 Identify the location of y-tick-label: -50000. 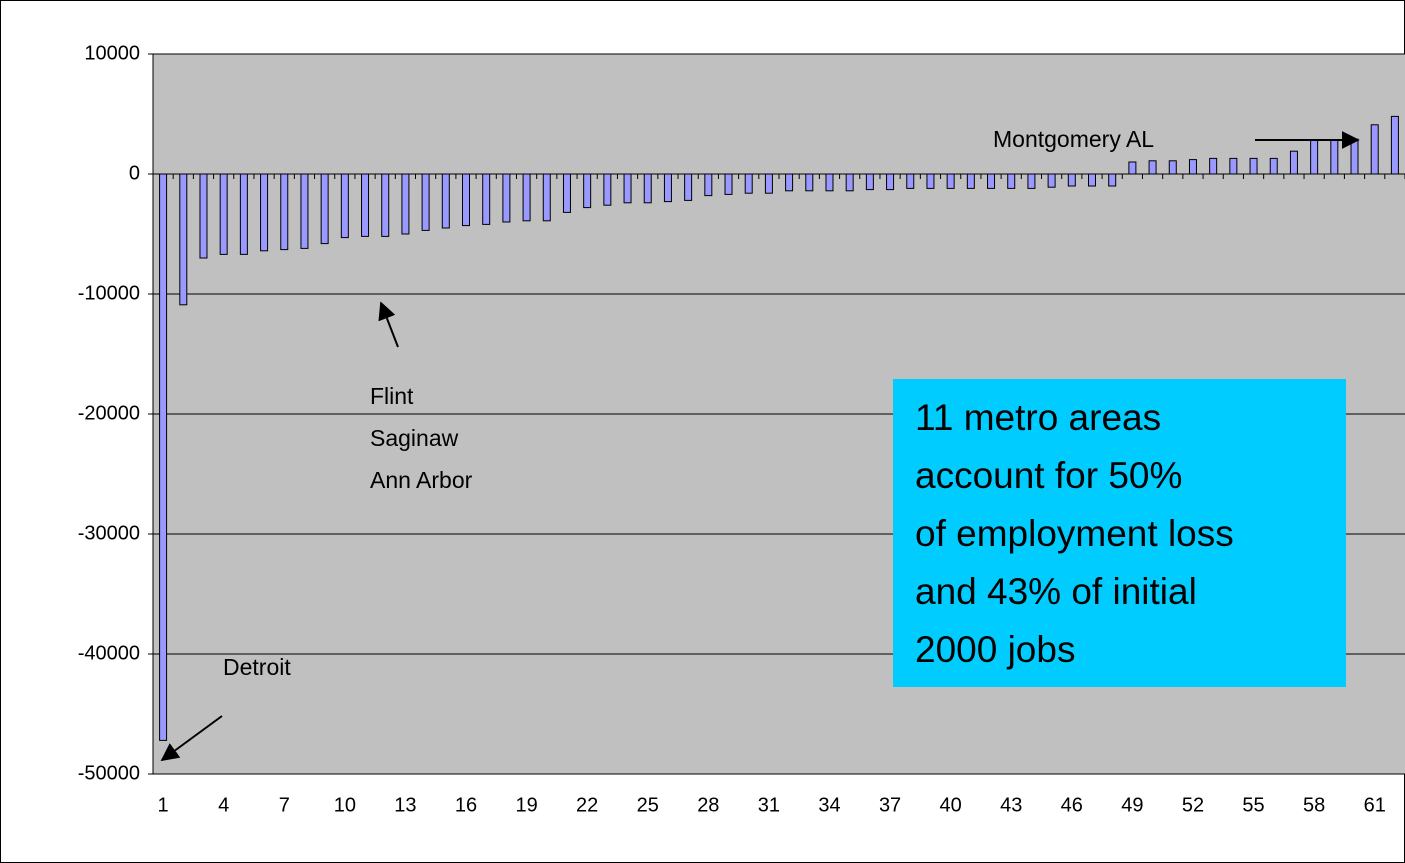
(109, 773).